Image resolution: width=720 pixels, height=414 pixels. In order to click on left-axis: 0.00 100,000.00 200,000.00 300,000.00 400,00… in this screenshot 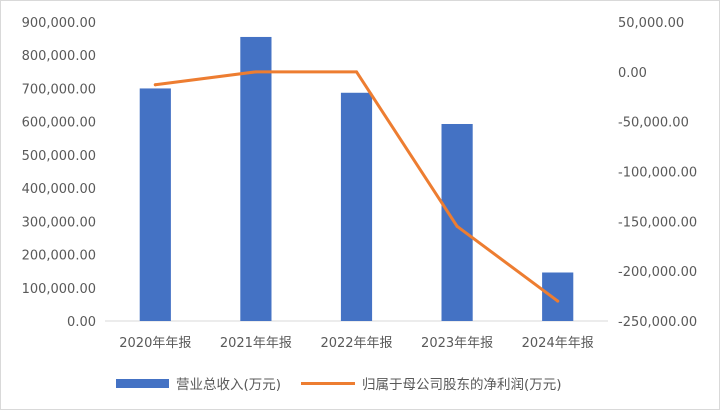, I will do `click(59, 173)`.